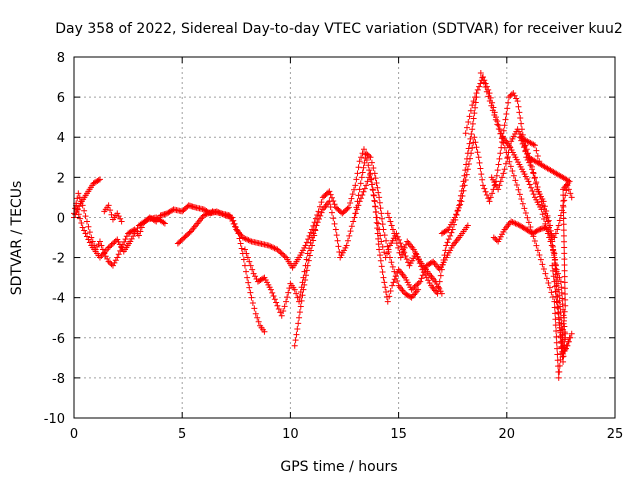 Image resolution: width=640 pixels, height=480 pixels. I want to click on series-track-c, so click(120, 231).